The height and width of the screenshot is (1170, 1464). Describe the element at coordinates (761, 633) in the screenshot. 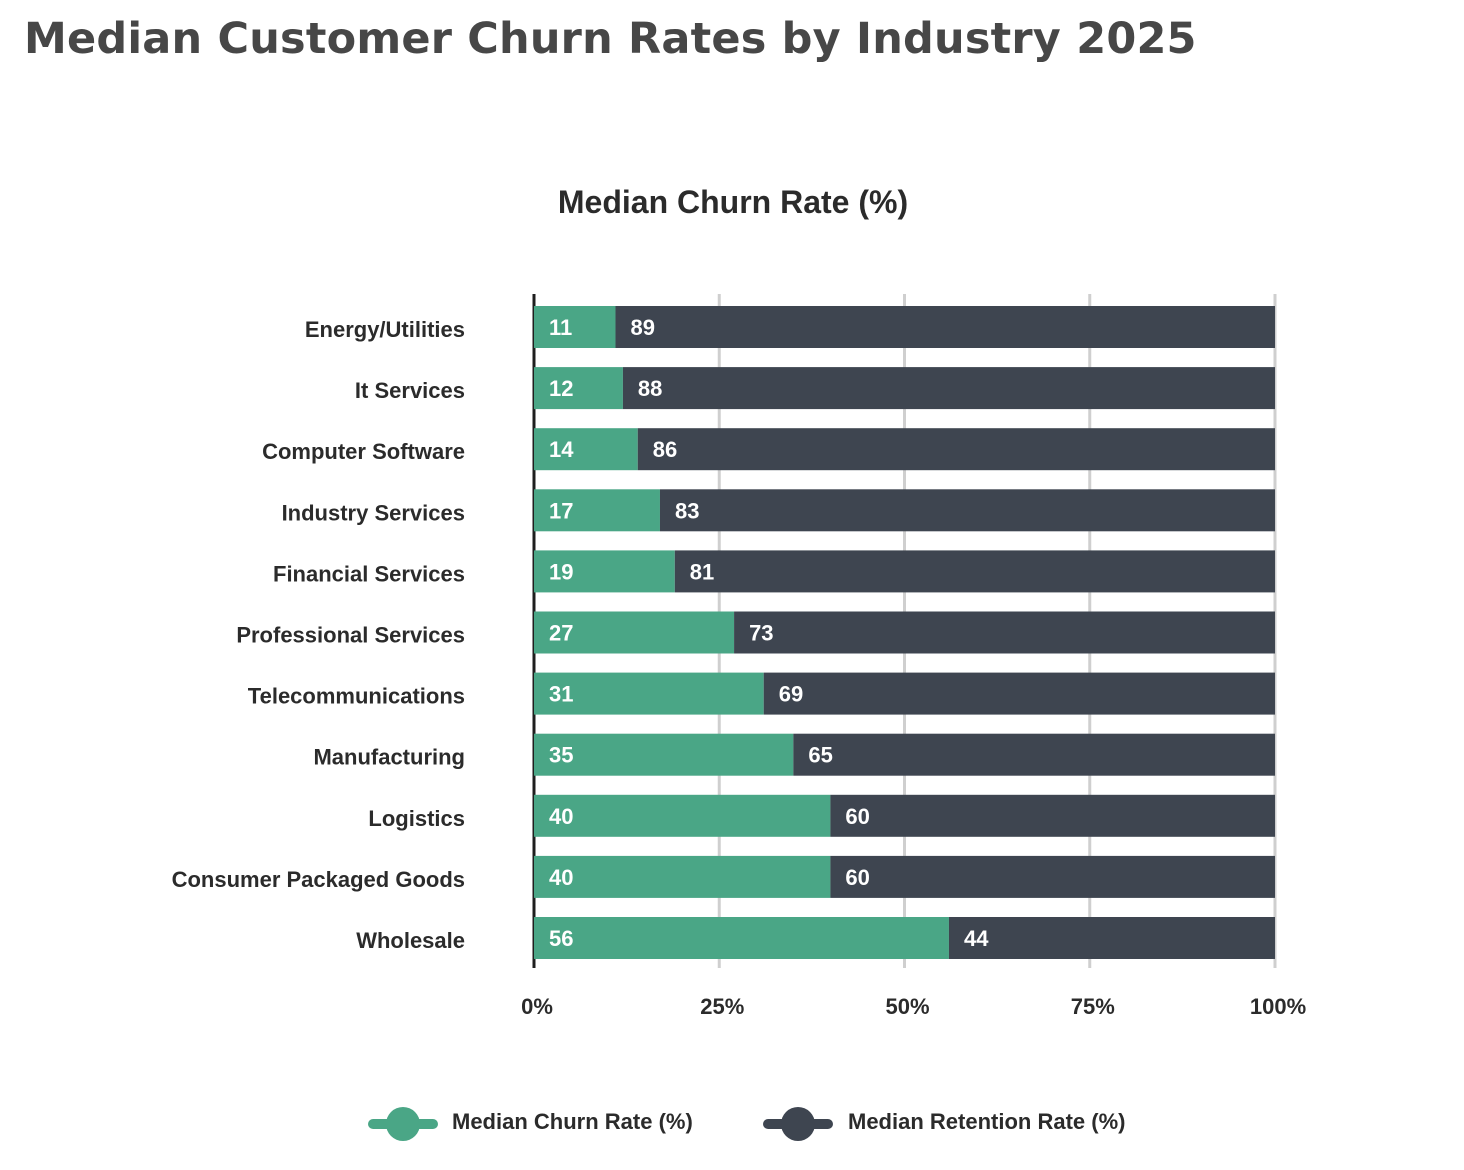

I see `retention-value-label-6: 73` at that location.